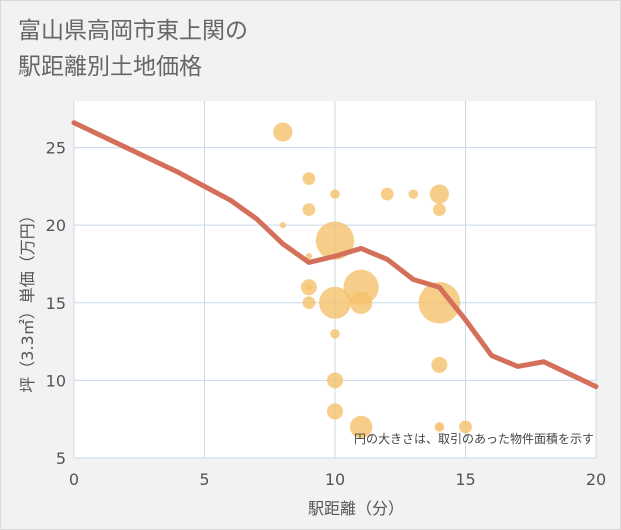  Describe the element at coordinates (465, 479) in the screenshot. I see `x-tick-label: 15` at that location.